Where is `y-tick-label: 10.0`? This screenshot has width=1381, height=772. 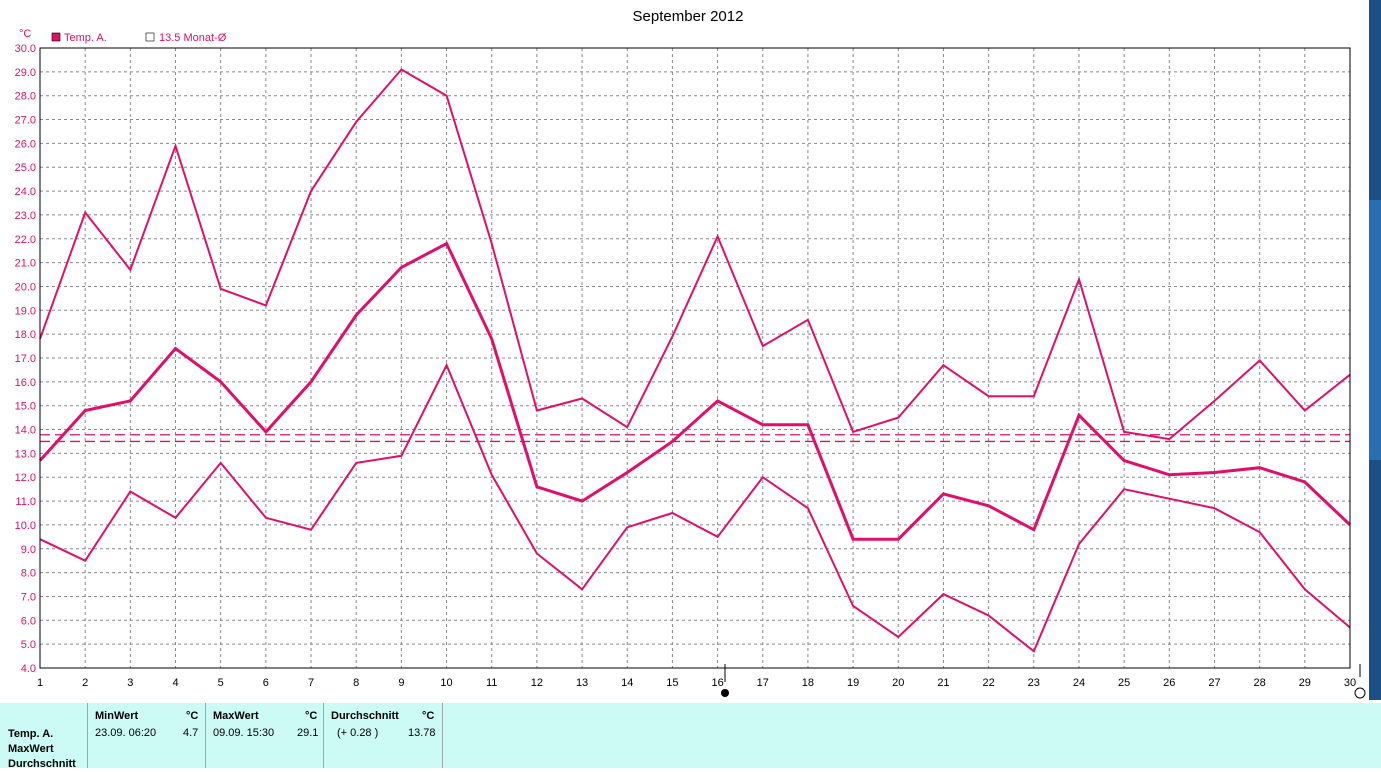
y-tick-label: 10.0 is located at coordinates (25, 526).